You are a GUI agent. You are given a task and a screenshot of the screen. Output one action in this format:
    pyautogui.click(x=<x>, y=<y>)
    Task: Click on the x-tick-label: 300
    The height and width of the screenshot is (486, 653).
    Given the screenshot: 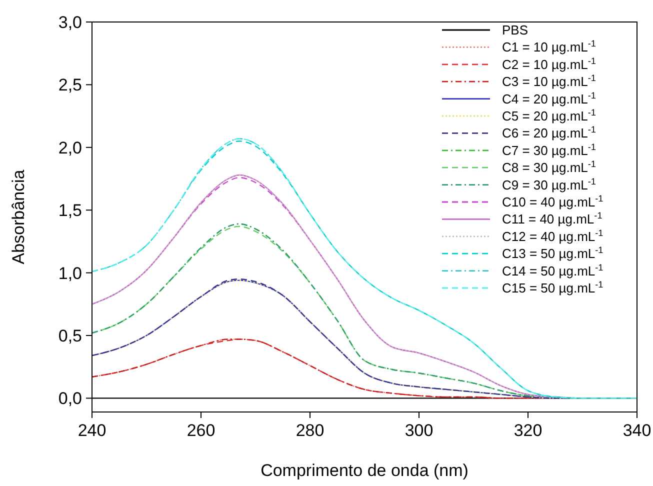 What is the action you would take?
    pyautogui.click(x=419, y=430)
    